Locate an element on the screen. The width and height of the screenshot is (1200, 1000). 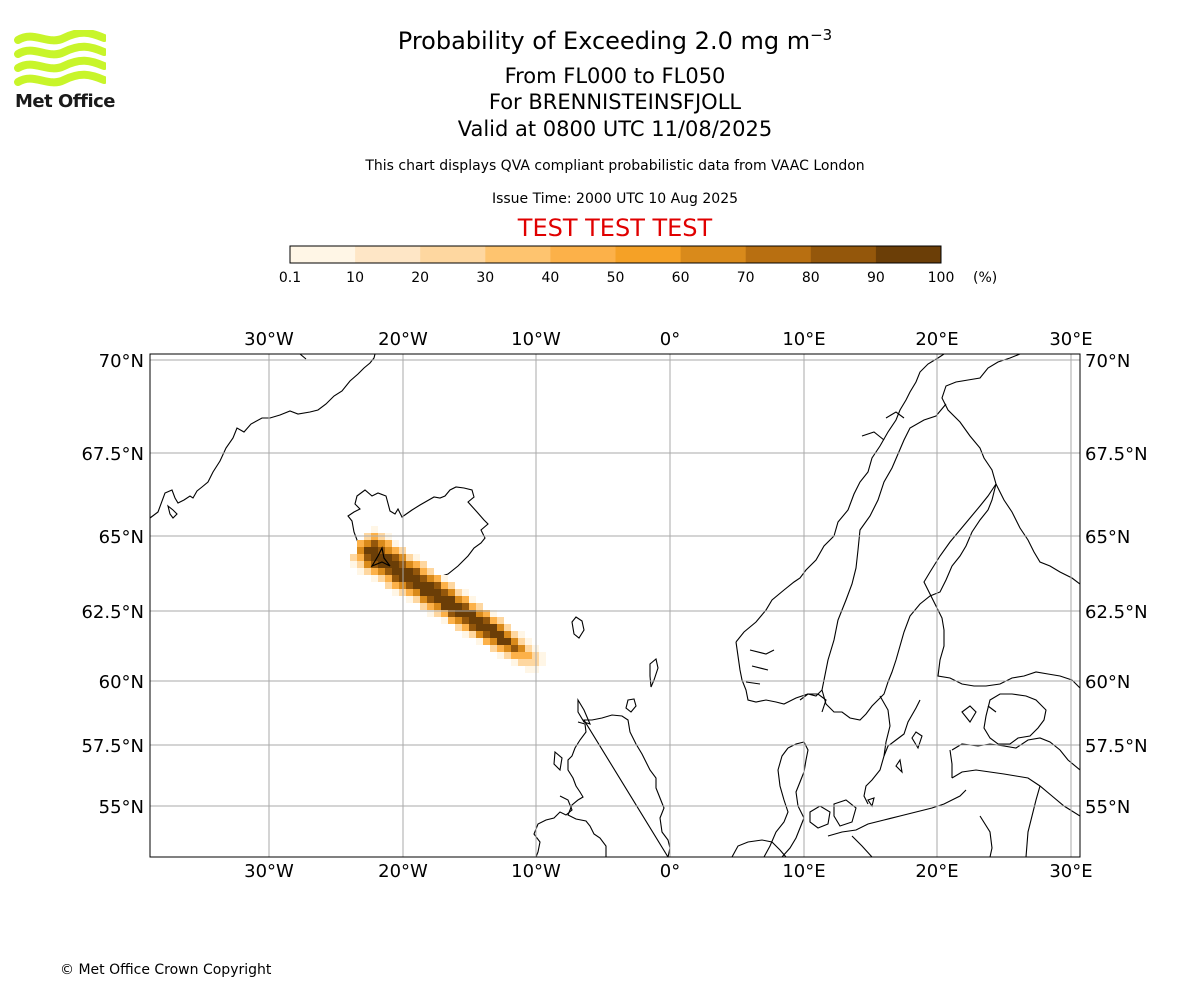
flight-level-range: From FL000 to FL050 is located at coordinates (615, 76).